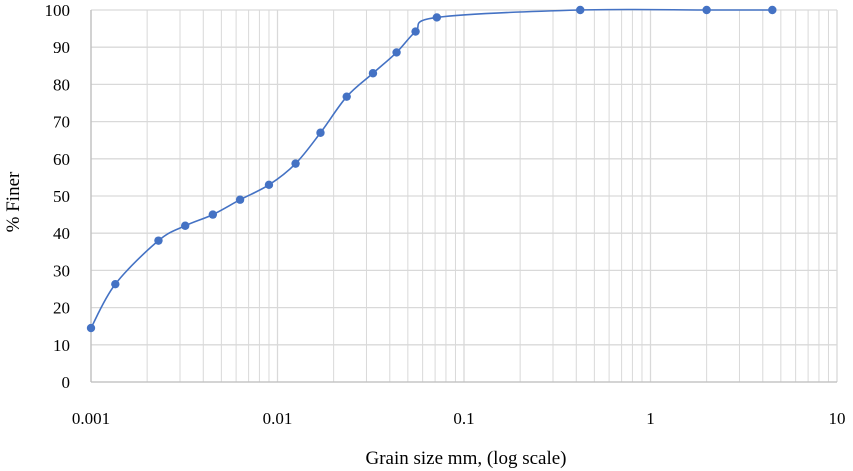 The image size is (853, 471). What do you see at coordinates (61, 308) in the screenshot?
I see `y-tick-label: 20` at bounding box center [61, 308].